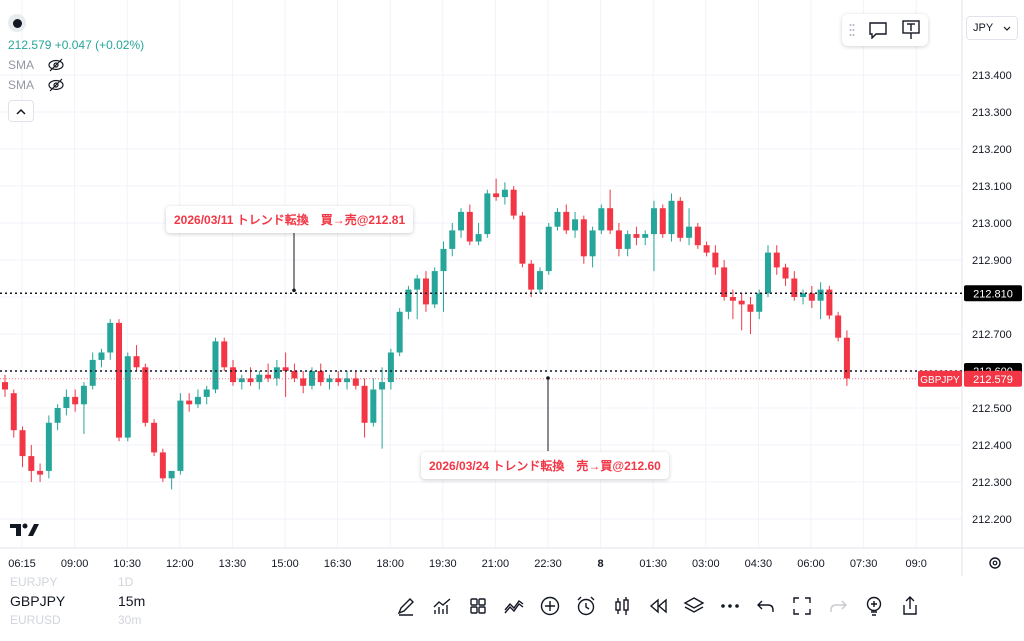 The width and height of the screenshot is (1024, 641). Describe the element at coordinates (653, 564) in the screenshot. I see `x-tick-label: 01:30` at that location.